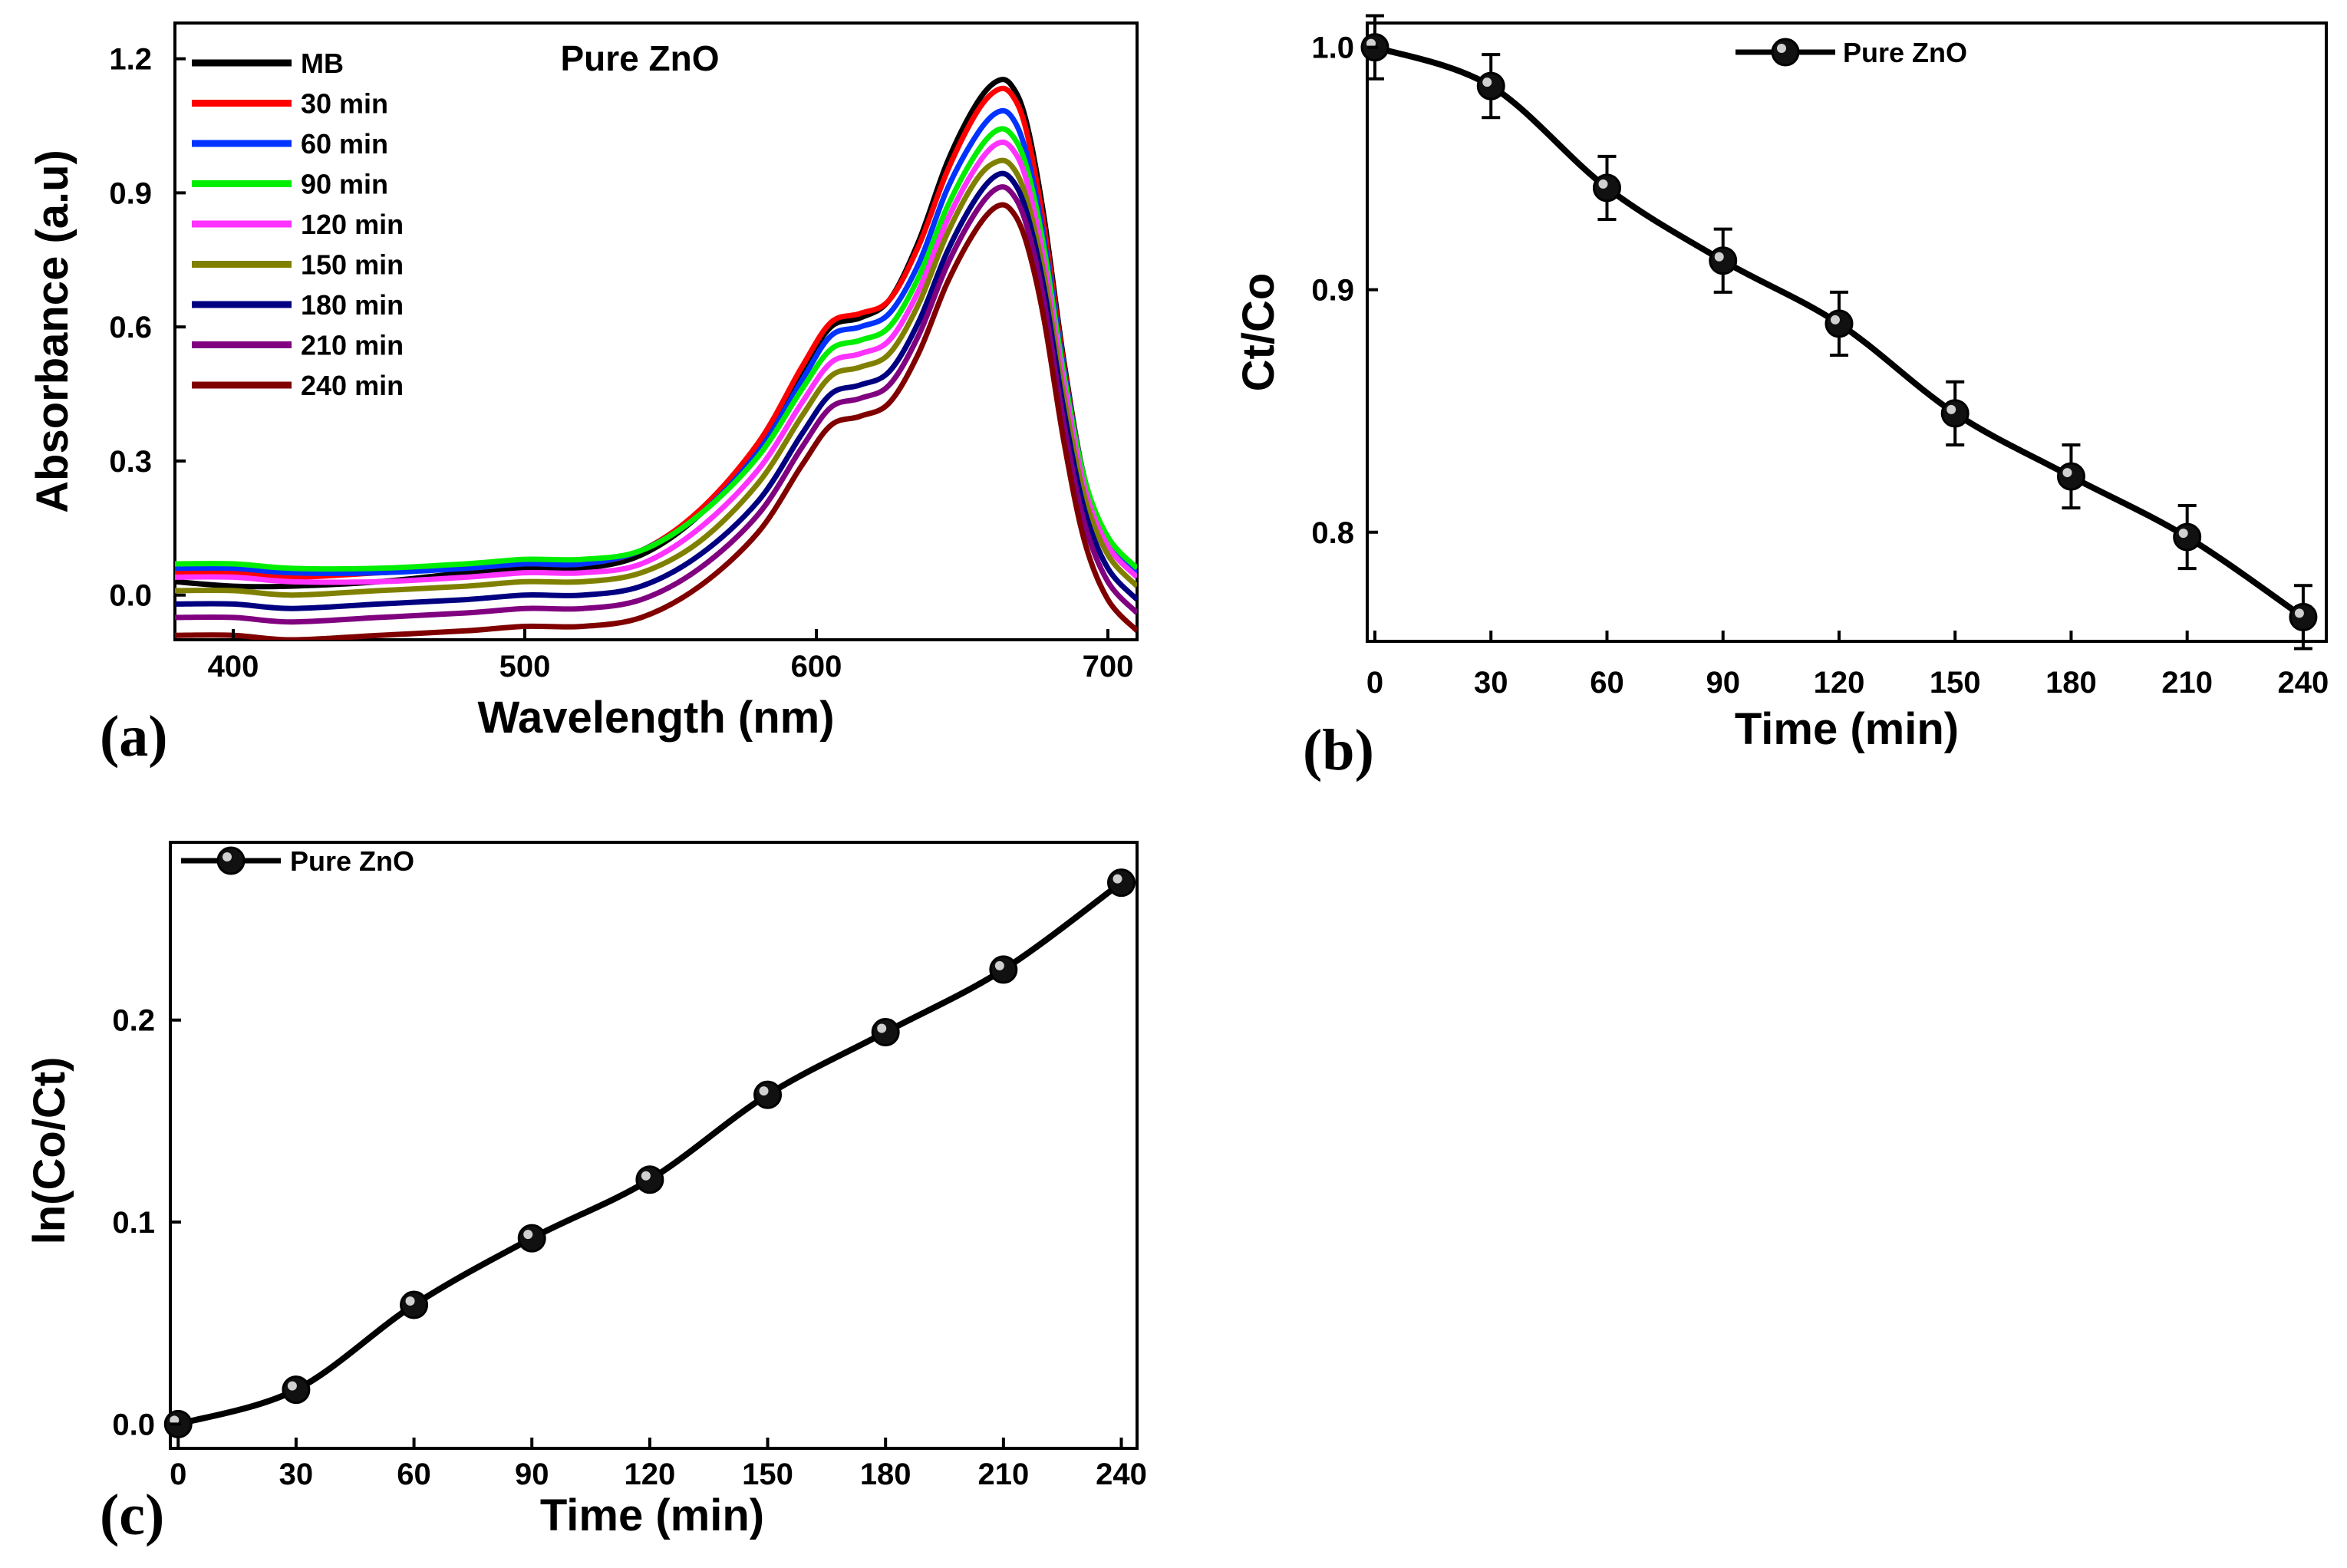  I want to click on panel-c-xtick-label: 180, so click(885, 1474).